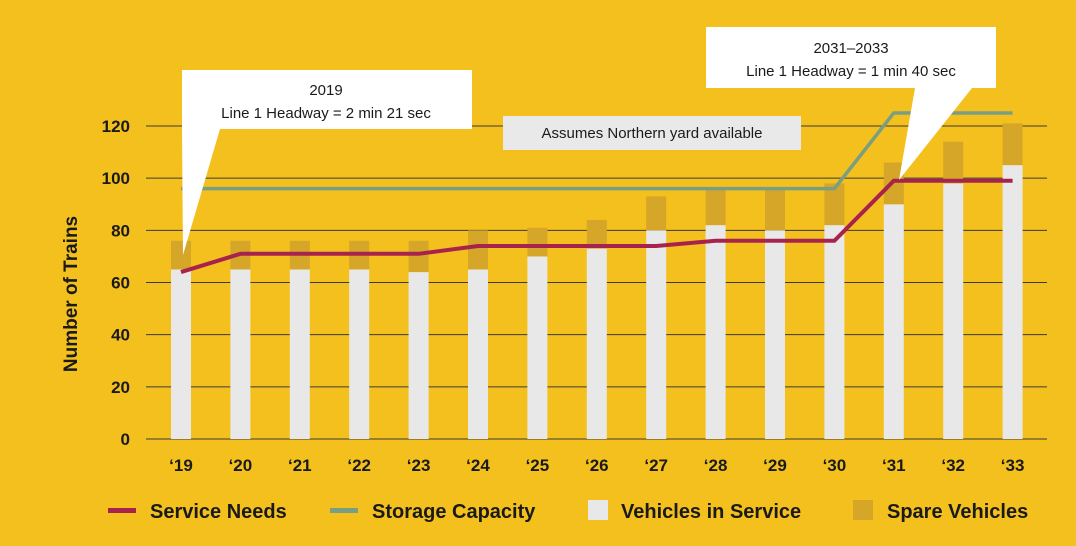  I want to click on callout-2031-box, so click(851, 103).